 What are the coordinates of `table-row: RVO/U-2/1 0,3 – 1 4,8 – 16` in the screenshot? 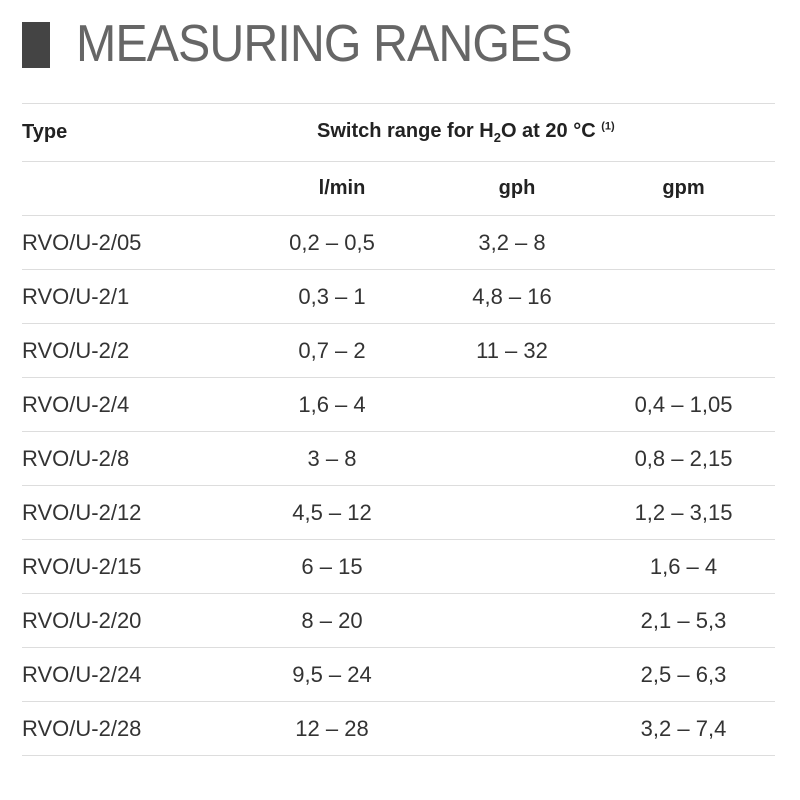 It's located at (398, 296).